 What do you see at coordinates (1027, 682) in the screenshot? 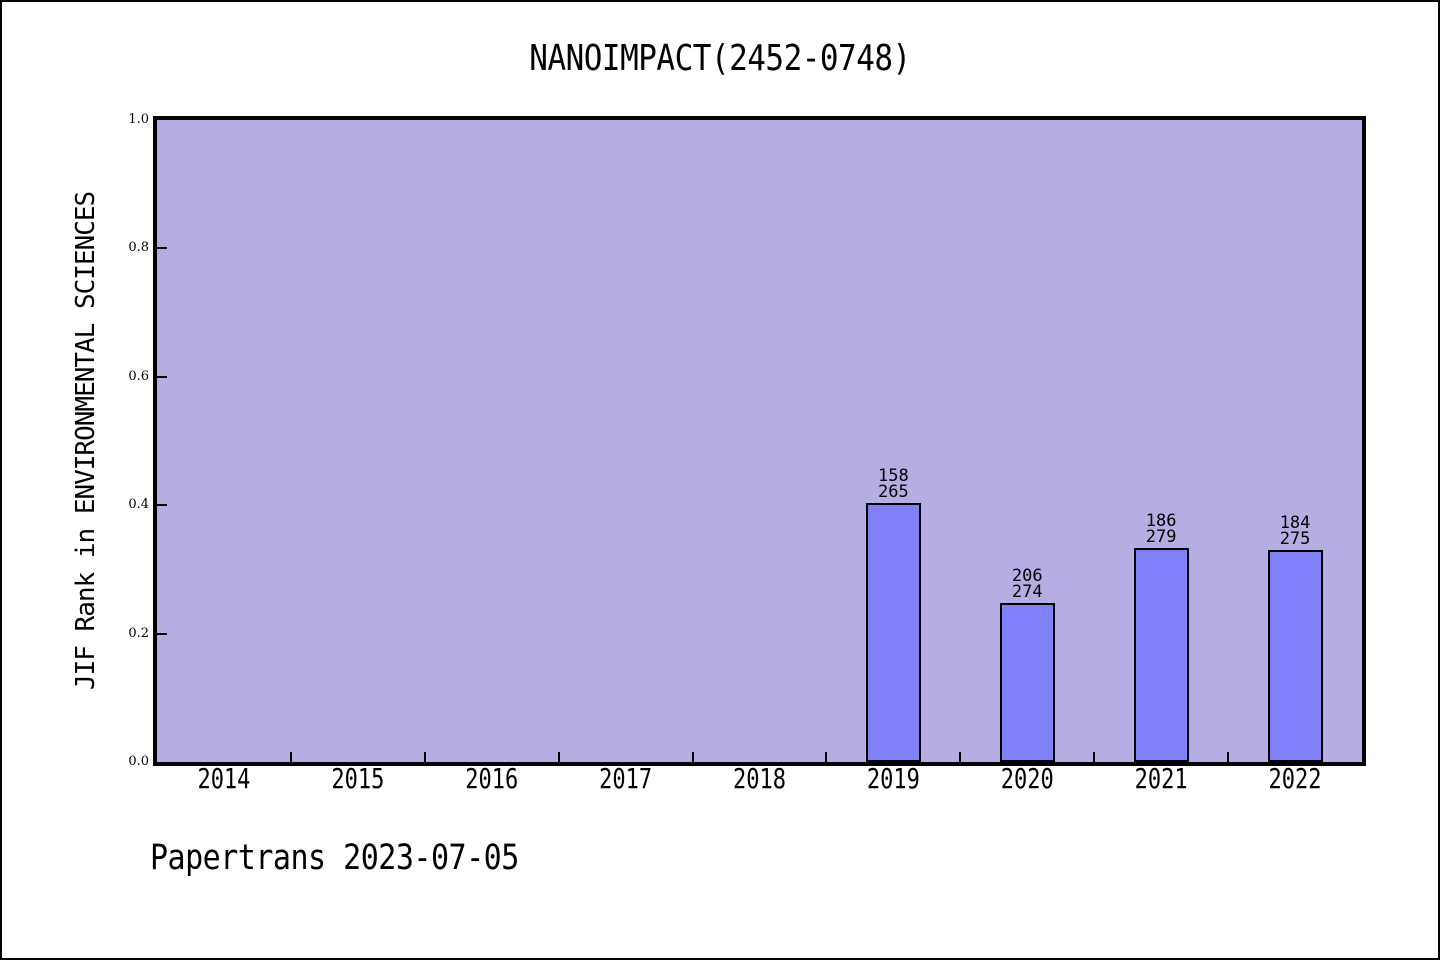
I see `bar-2020` at bounding box center [1027, 682].